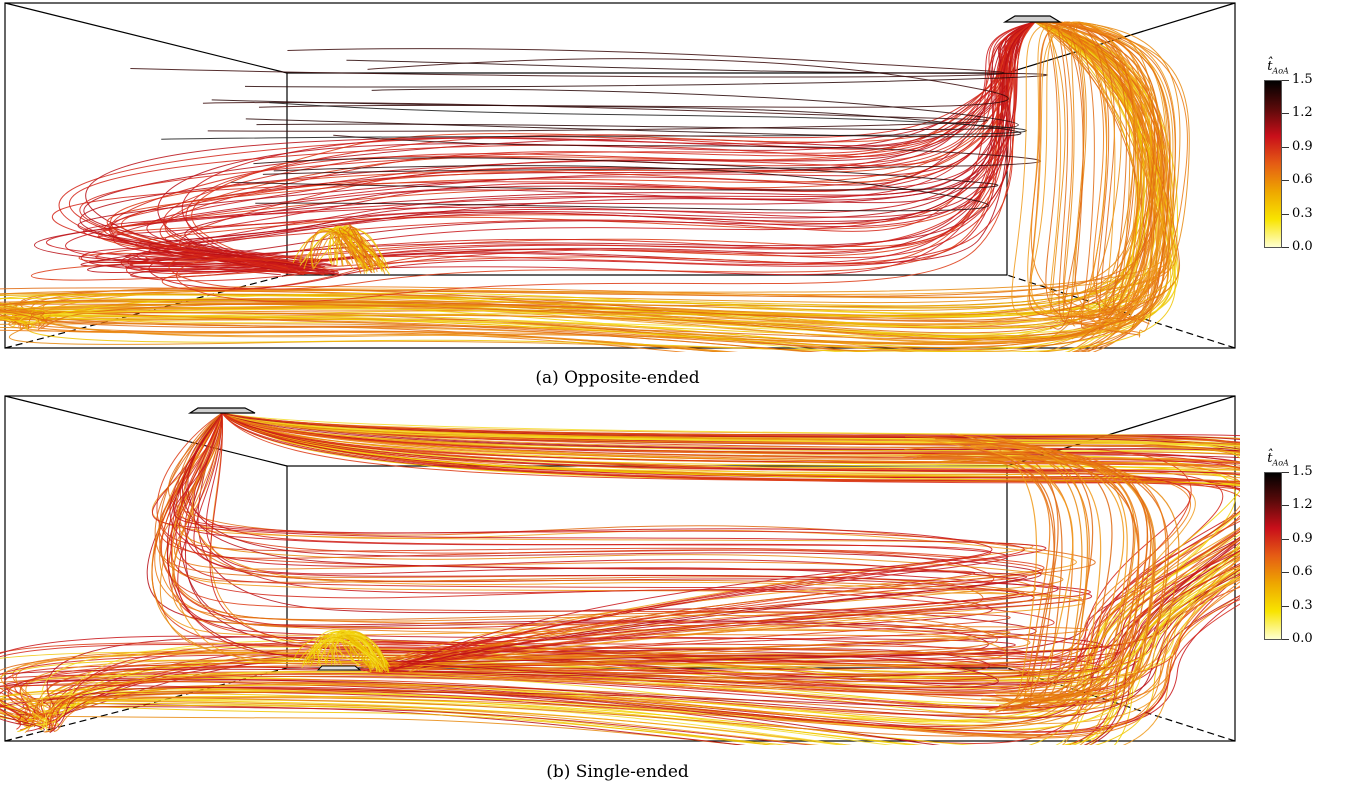 This screenshot has height=789, width=1359. Describe the element at coordinates (1302, 79) in the screenshot. I see `colorbar-tick-label: 1.5` at that location.